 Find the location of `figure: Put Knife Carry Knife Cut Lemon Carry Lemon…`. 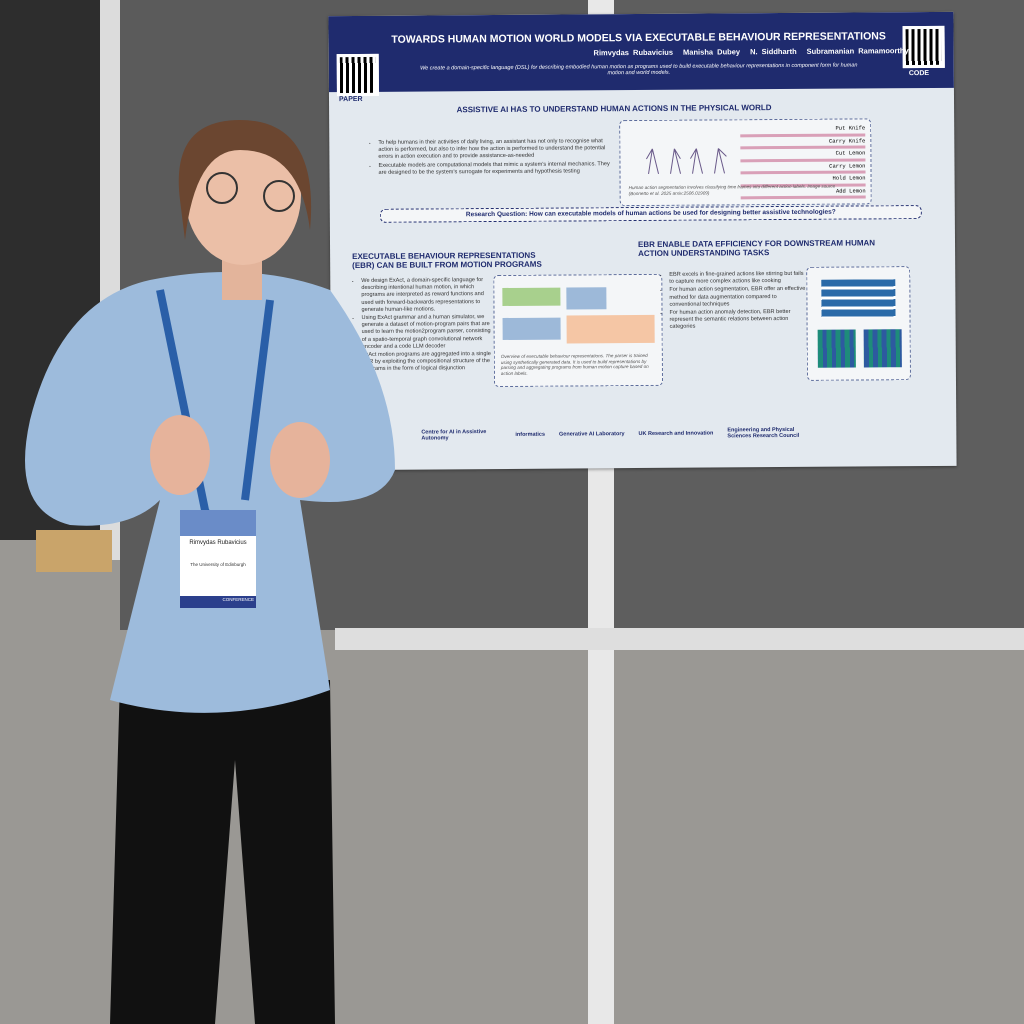

figure: Put Knife Carry Knife Cut Lemon Carry Lemon… is located at coordinates (745, 162).